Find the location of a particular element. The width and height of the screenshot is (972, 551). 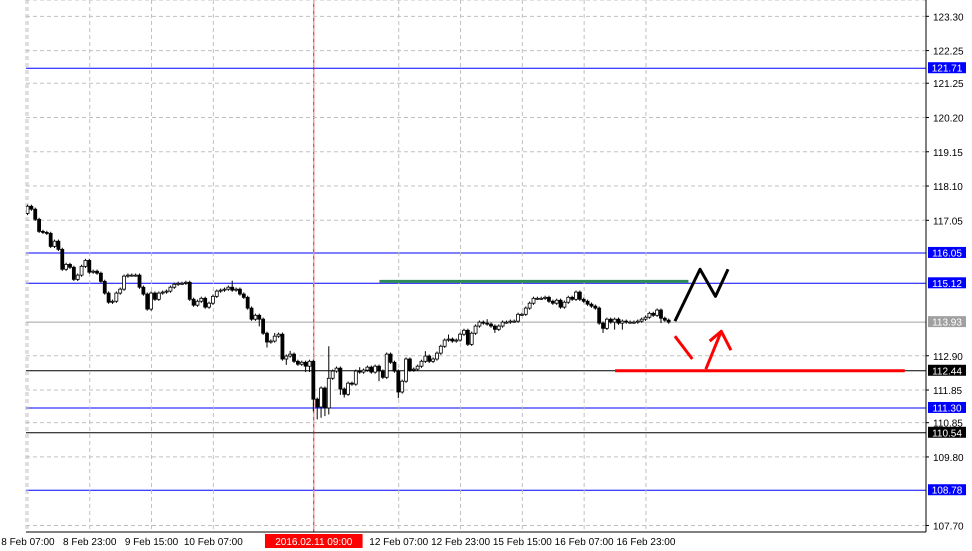

x-tick-label: 2016.02.11 09:00 is located at coordinates (314, 542).